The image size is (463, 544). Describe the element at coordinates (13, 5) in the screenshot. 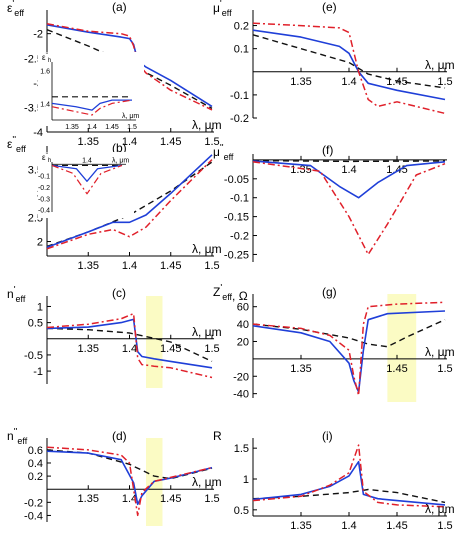

I see `panel-a-ylabel-sup: '` at that location.